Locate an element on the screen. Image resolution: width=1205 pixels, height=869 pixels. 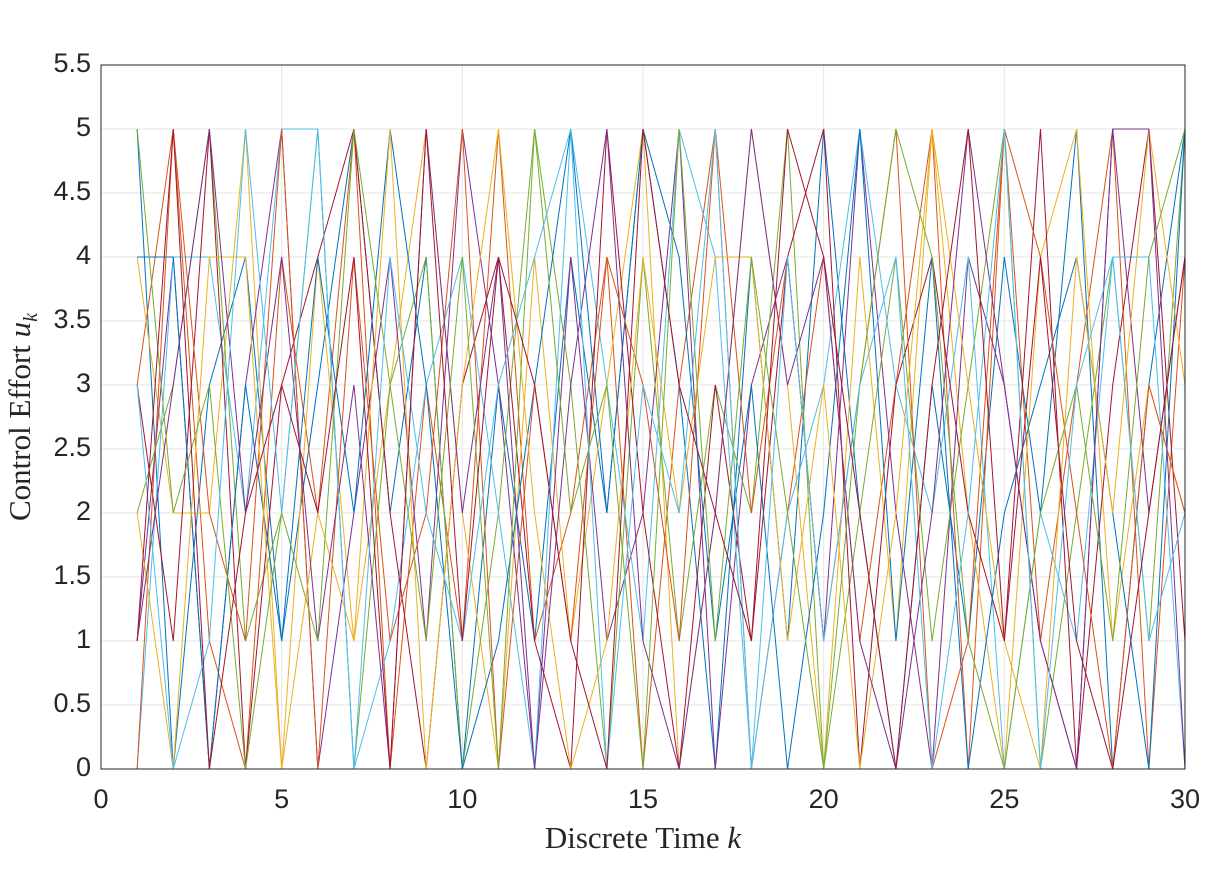
y-axis-label: Control Effort uk is located at coordinates (22, 416).